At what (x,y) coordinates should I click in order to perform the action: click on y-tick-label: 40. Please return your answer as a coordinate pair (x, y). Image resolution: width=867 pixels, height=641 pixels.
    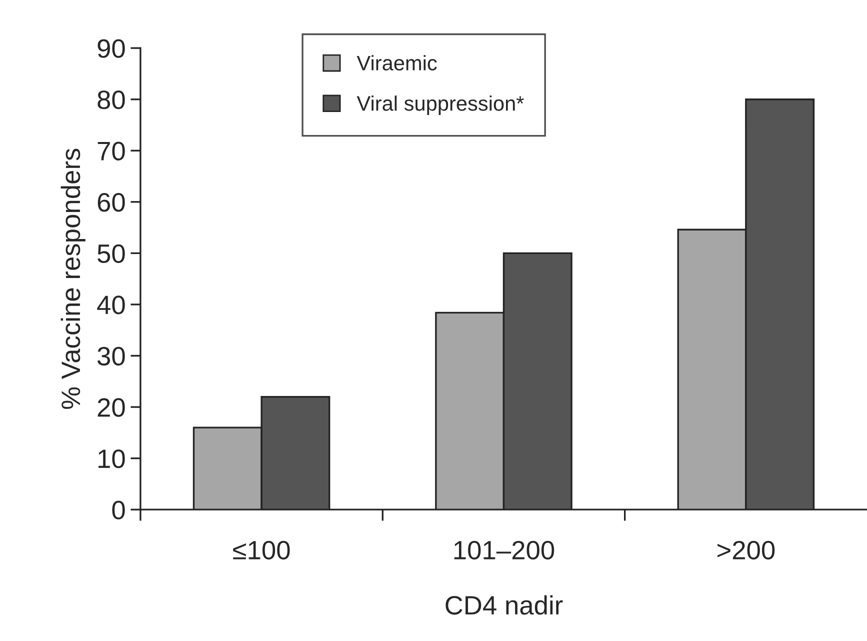
    Looking at the image, I should click on (111, 305).